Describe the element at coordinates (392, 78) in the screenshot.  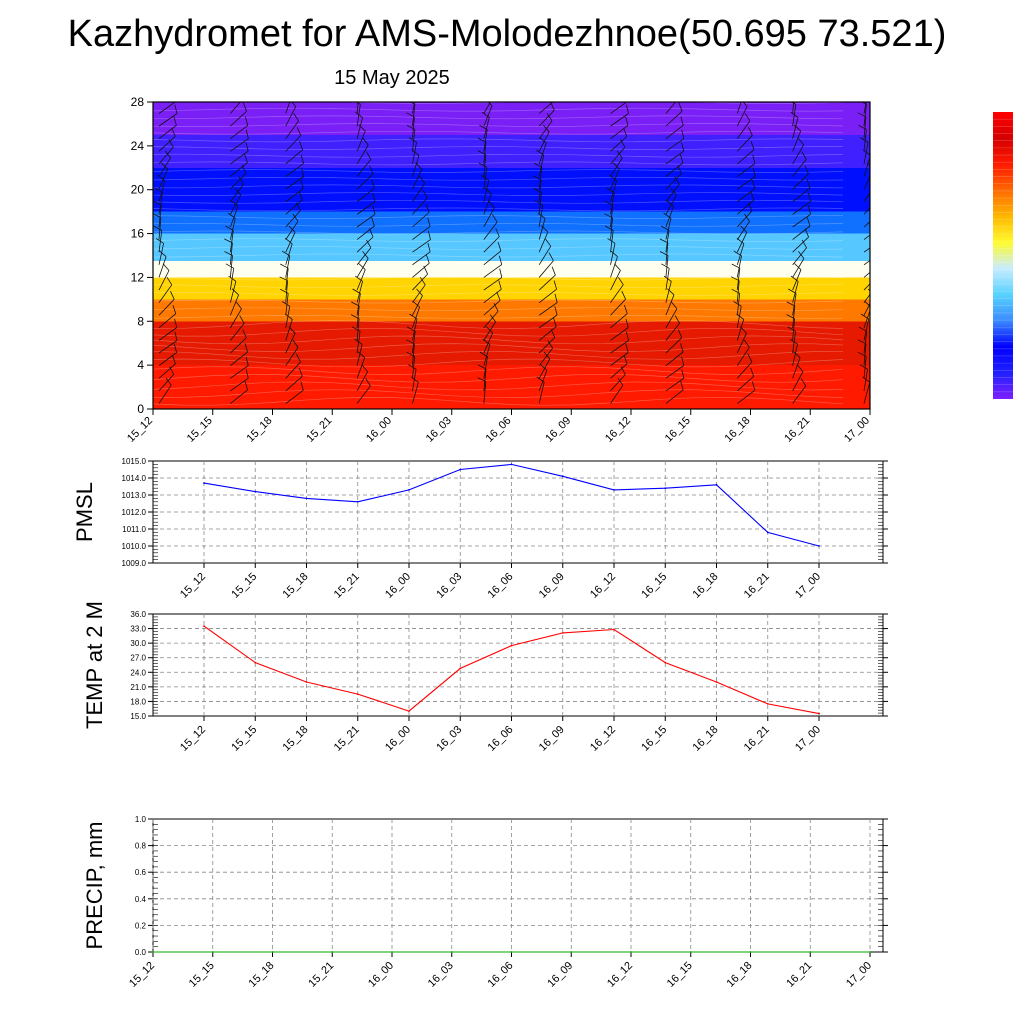
I see `date-label: 15 May 2025` at that location.